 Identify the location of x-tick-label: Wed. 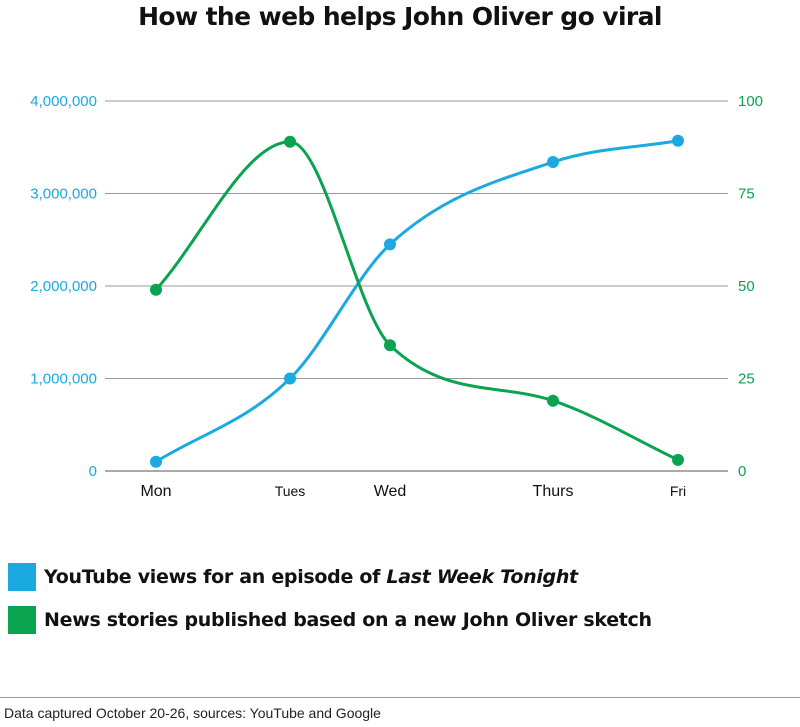
(390, 491).